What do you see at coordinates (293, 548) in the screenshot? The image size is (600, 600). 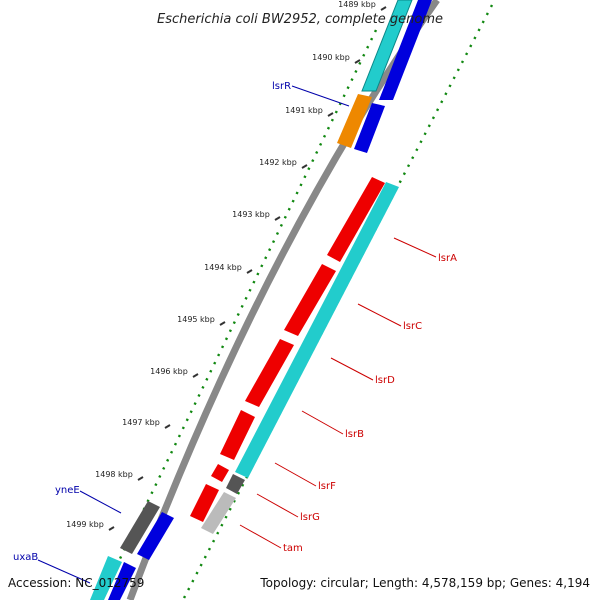 I see `label-tam: tam` at bounding box center [293, 548].